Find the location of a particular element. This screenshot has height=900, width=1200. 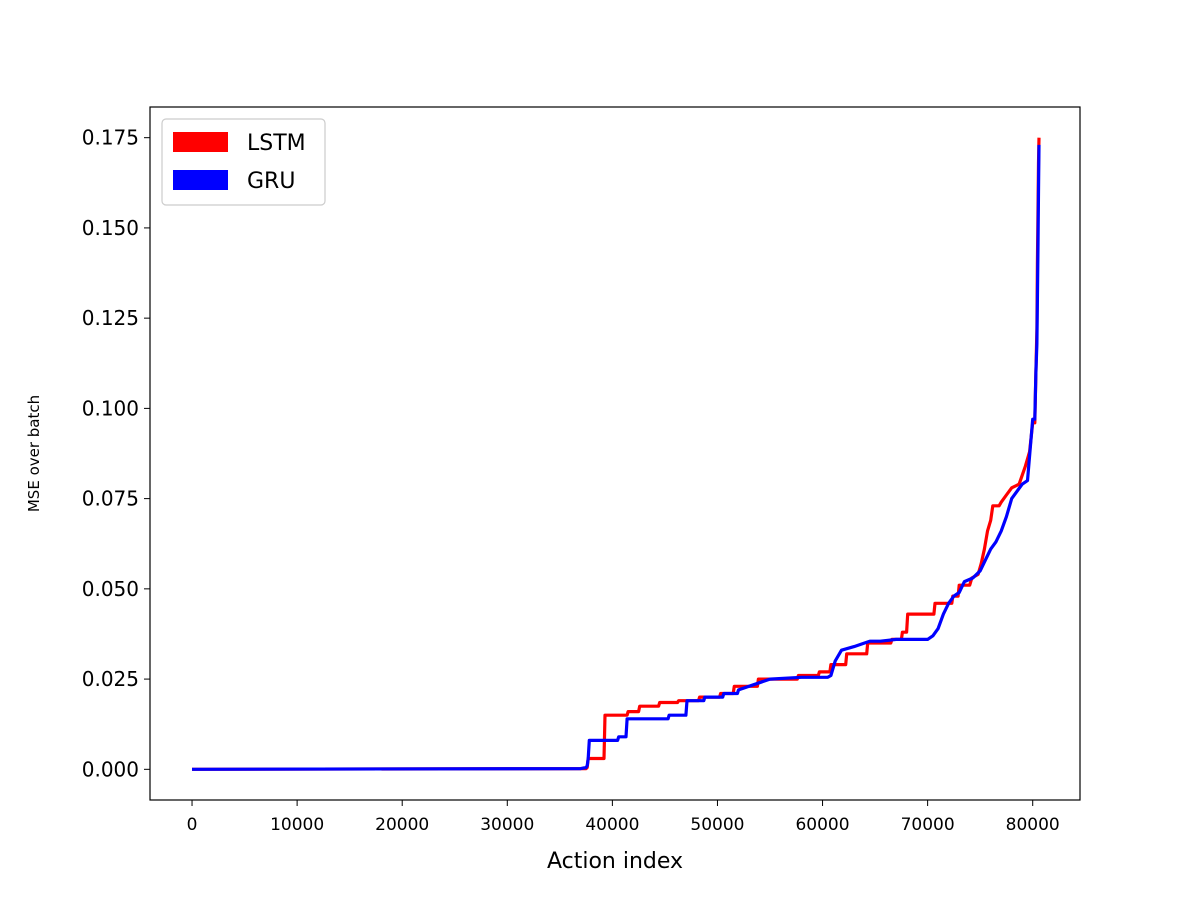

legend-label-gru: GRU is located at coordinates (271, 181).